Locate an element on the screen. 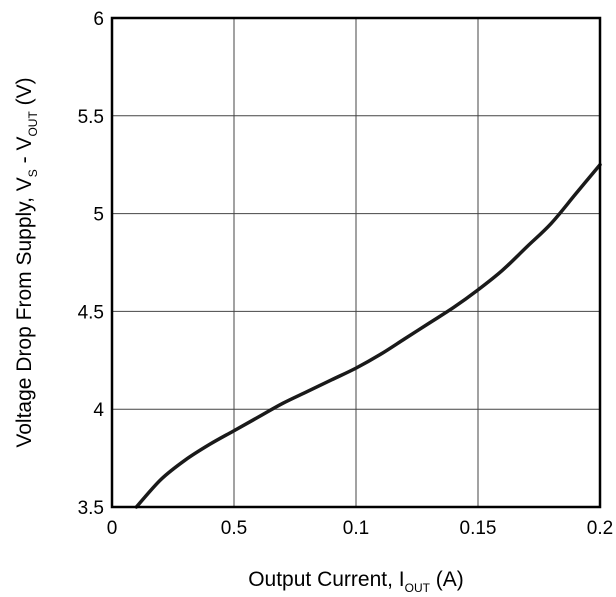 The image size is (616, 597). y-tick-label: 3.5 is located at coordinates (91, 508).